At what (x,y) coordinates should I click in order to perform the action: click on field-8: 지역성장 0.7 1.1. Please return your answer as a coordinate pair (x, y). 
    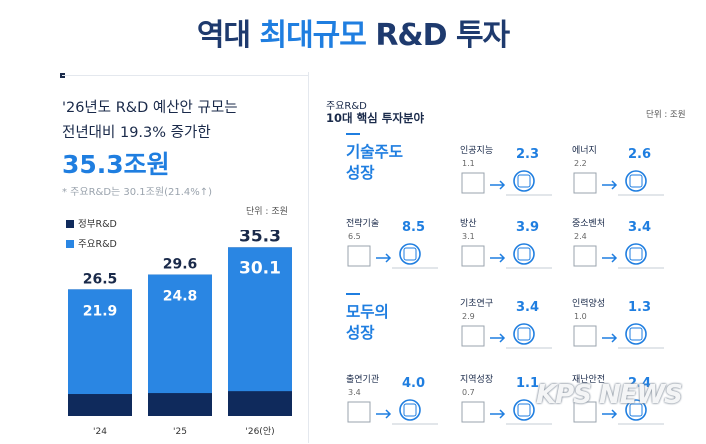
    Looking at the image, I should click on (520, 408).